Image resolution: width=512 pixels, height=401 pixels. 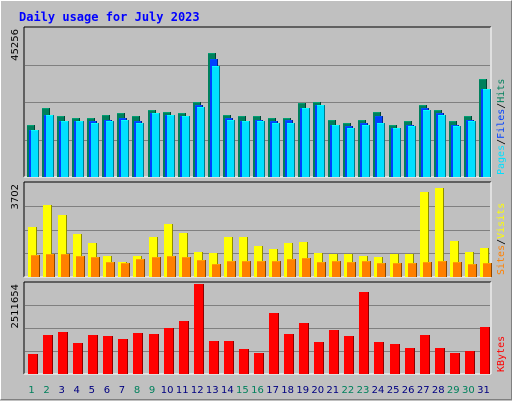 I want to click on bar-pages-day-22-top-edge, so click(x=350, y=128).